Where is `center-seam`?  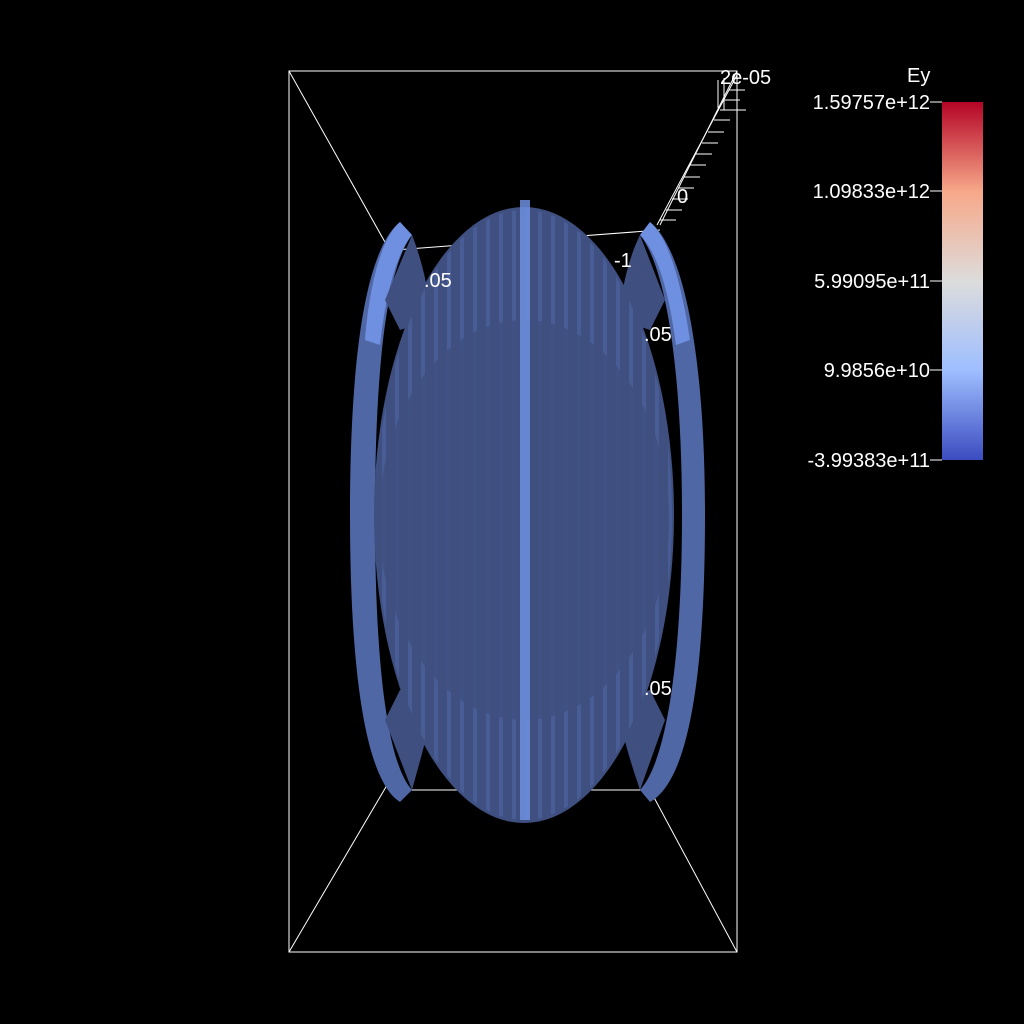
center-seam is located at coordinates (525, 510).